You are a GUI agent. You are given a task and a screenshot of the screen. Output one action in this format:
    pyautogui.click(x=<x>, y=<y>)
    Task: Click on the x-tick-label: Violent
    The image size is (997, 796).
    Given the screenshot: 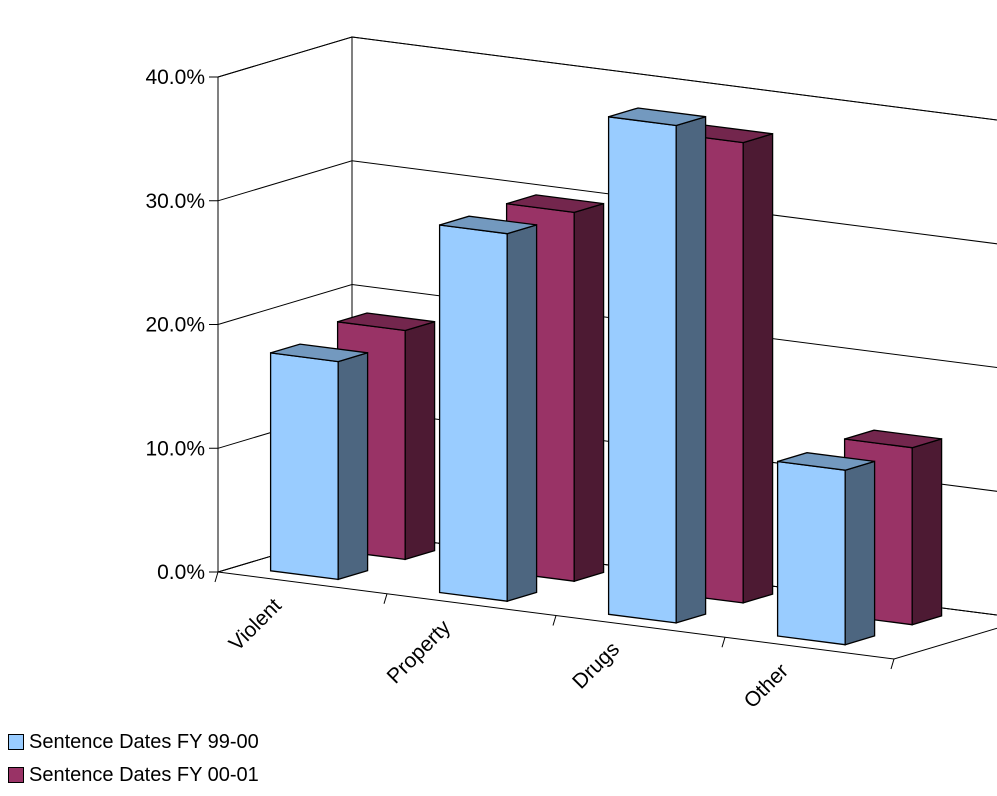 What is the action you would take?
    pyautogui.click(x=256, y=625)
    